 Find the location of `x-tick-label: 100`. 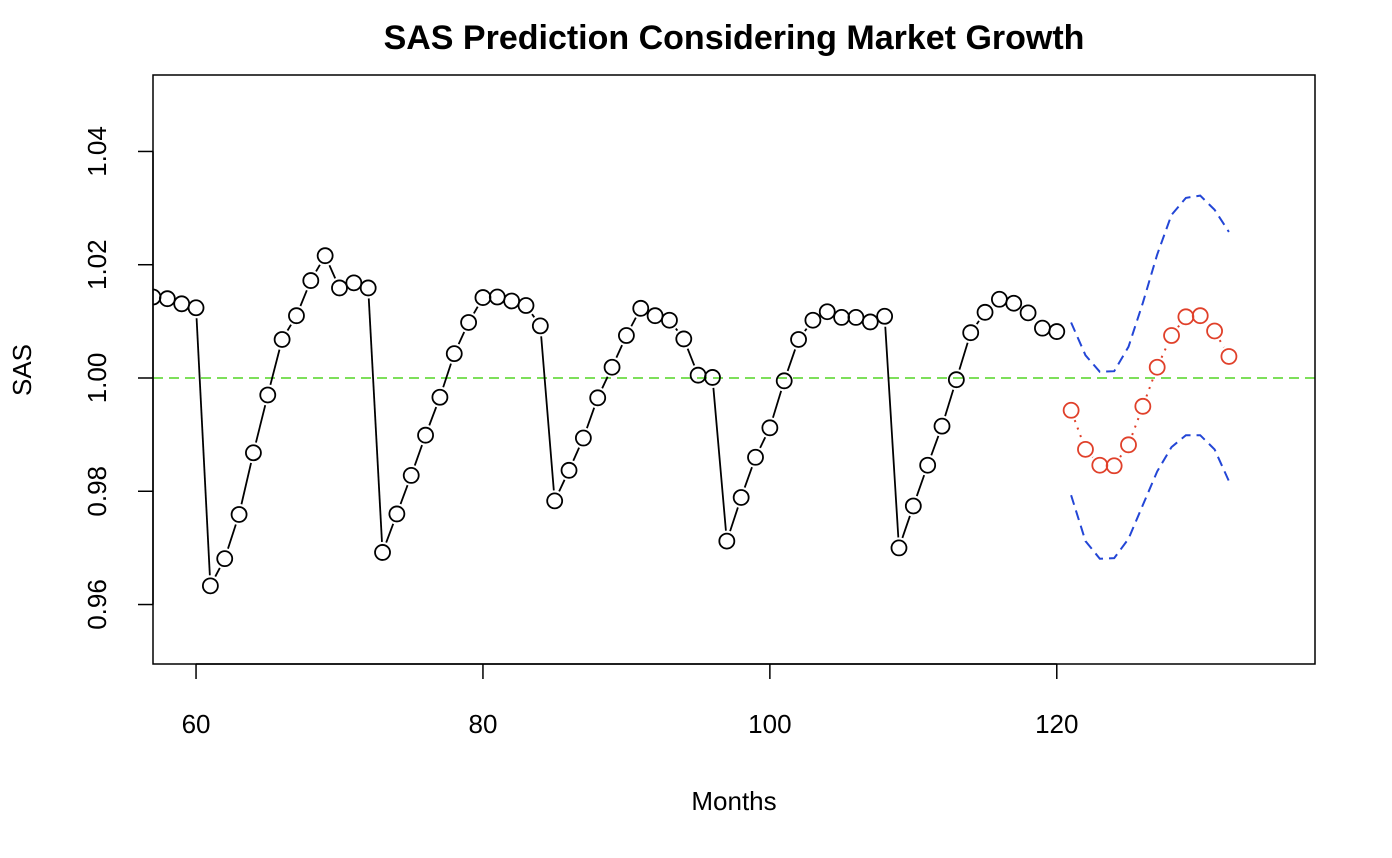

x-tick-label: 100 is located at coordinates (769, 724).